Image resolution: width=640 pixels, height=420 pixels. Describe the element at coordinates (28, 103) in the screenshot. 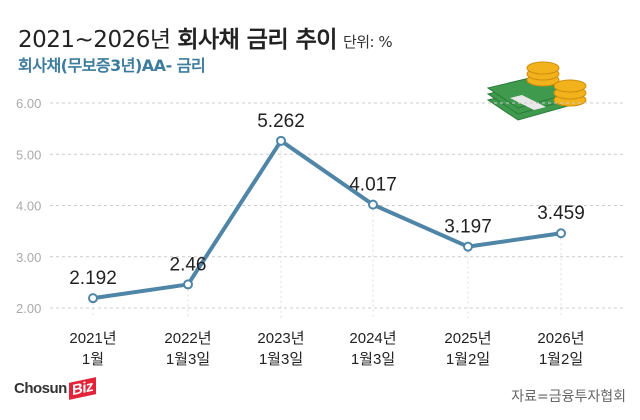

I see `y-tick-label: 6.00` at that location.